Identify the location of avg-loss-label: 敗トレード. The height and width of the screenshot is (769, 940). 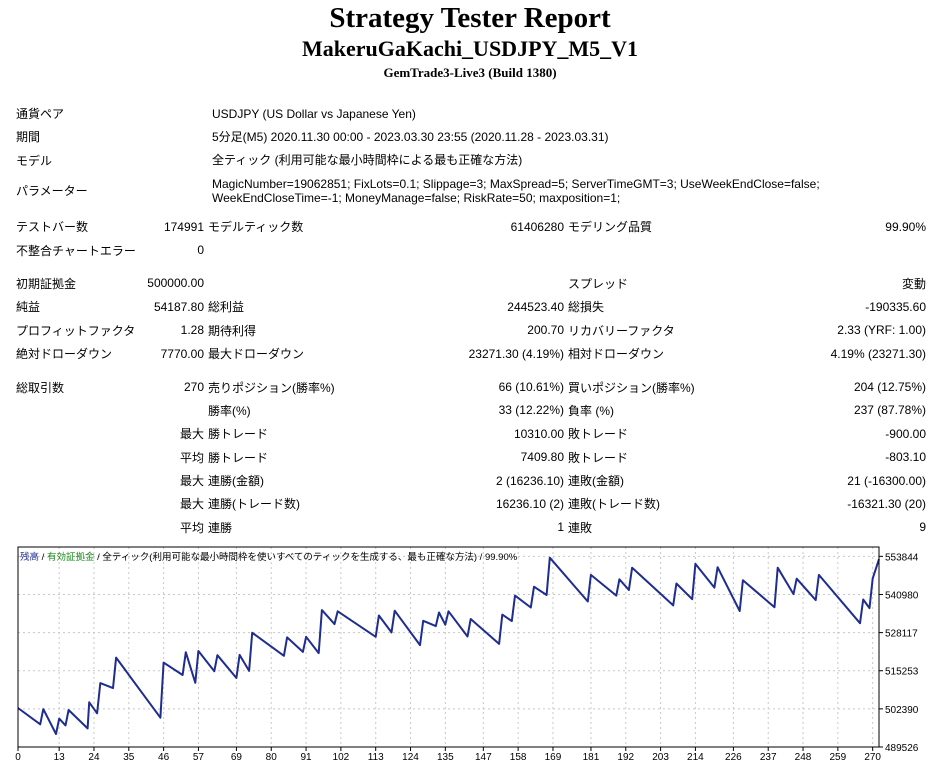
(598, 457).